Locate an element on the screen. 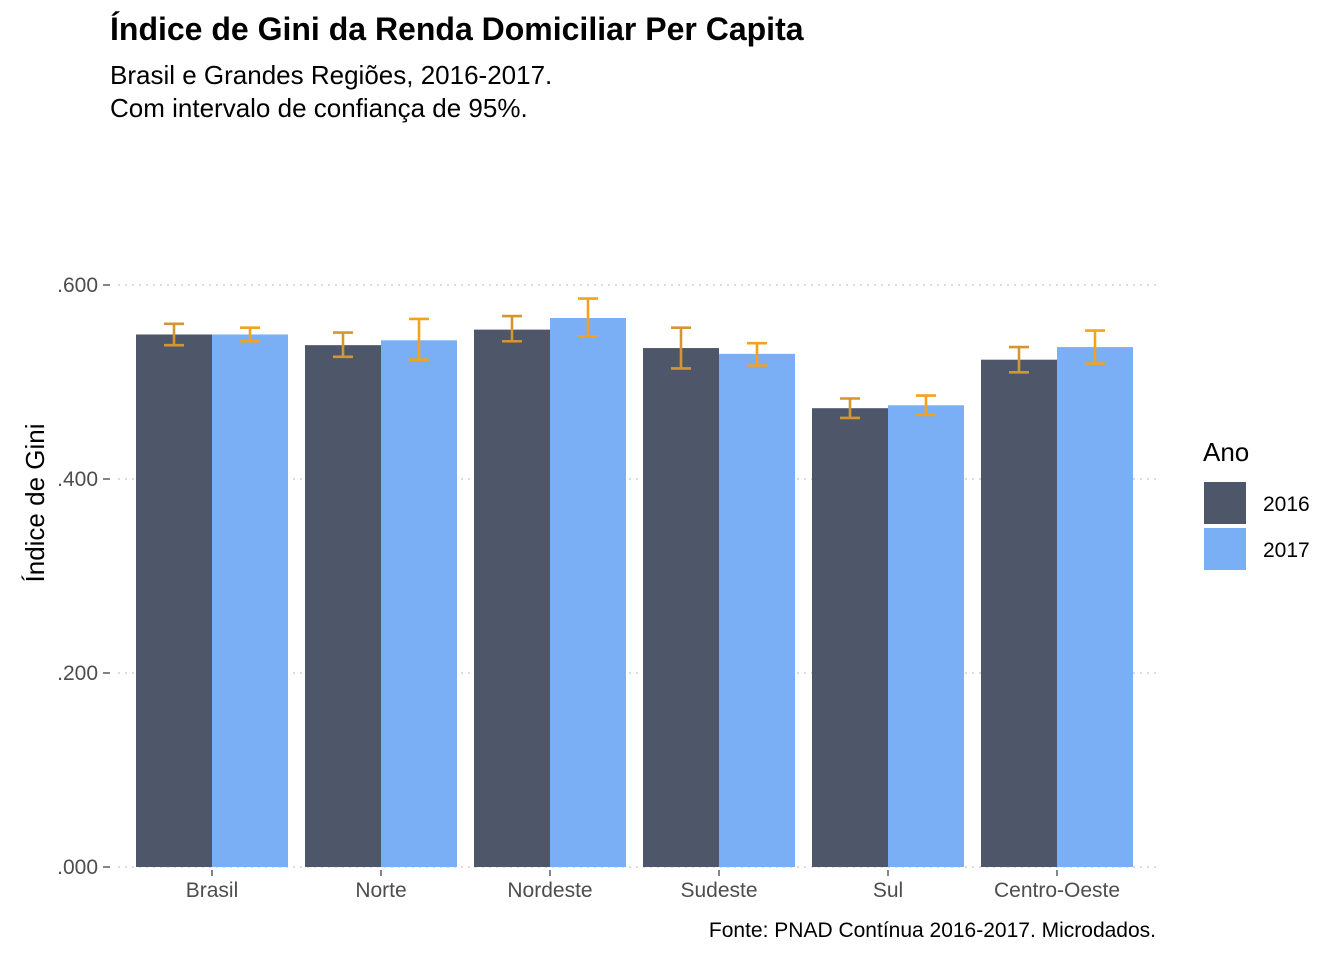 Image resolution: width=1344 pixels, height=960 pixels. legend-key-2016 is located at coordinates (1225, 503).